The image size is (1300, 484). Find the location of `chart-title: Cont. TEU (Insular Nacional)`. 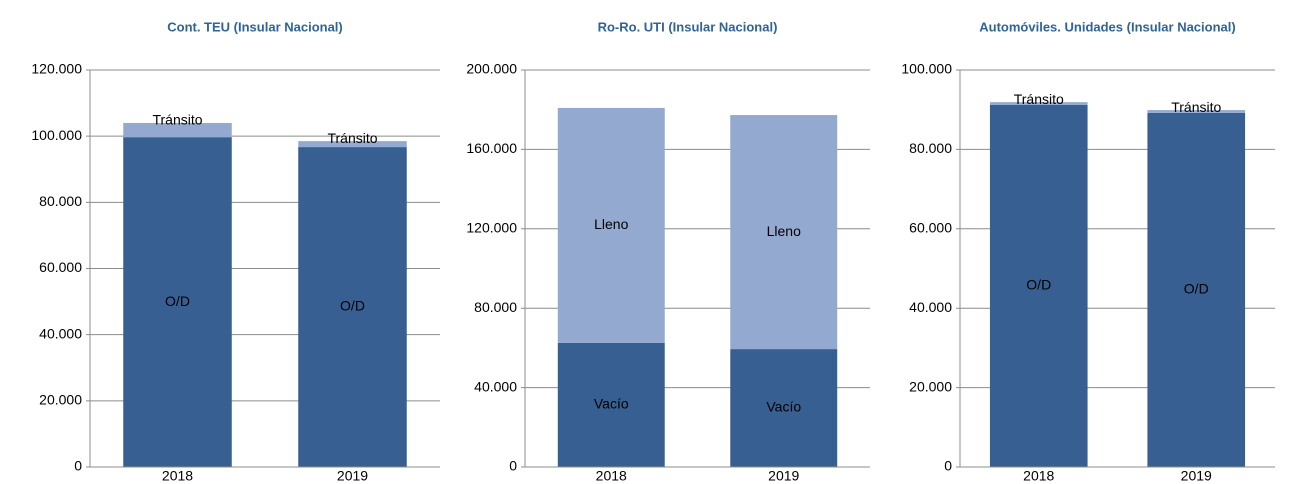

chart-title: Cont. TEU (Insular Nacional) is located at coordinates (255, 26).